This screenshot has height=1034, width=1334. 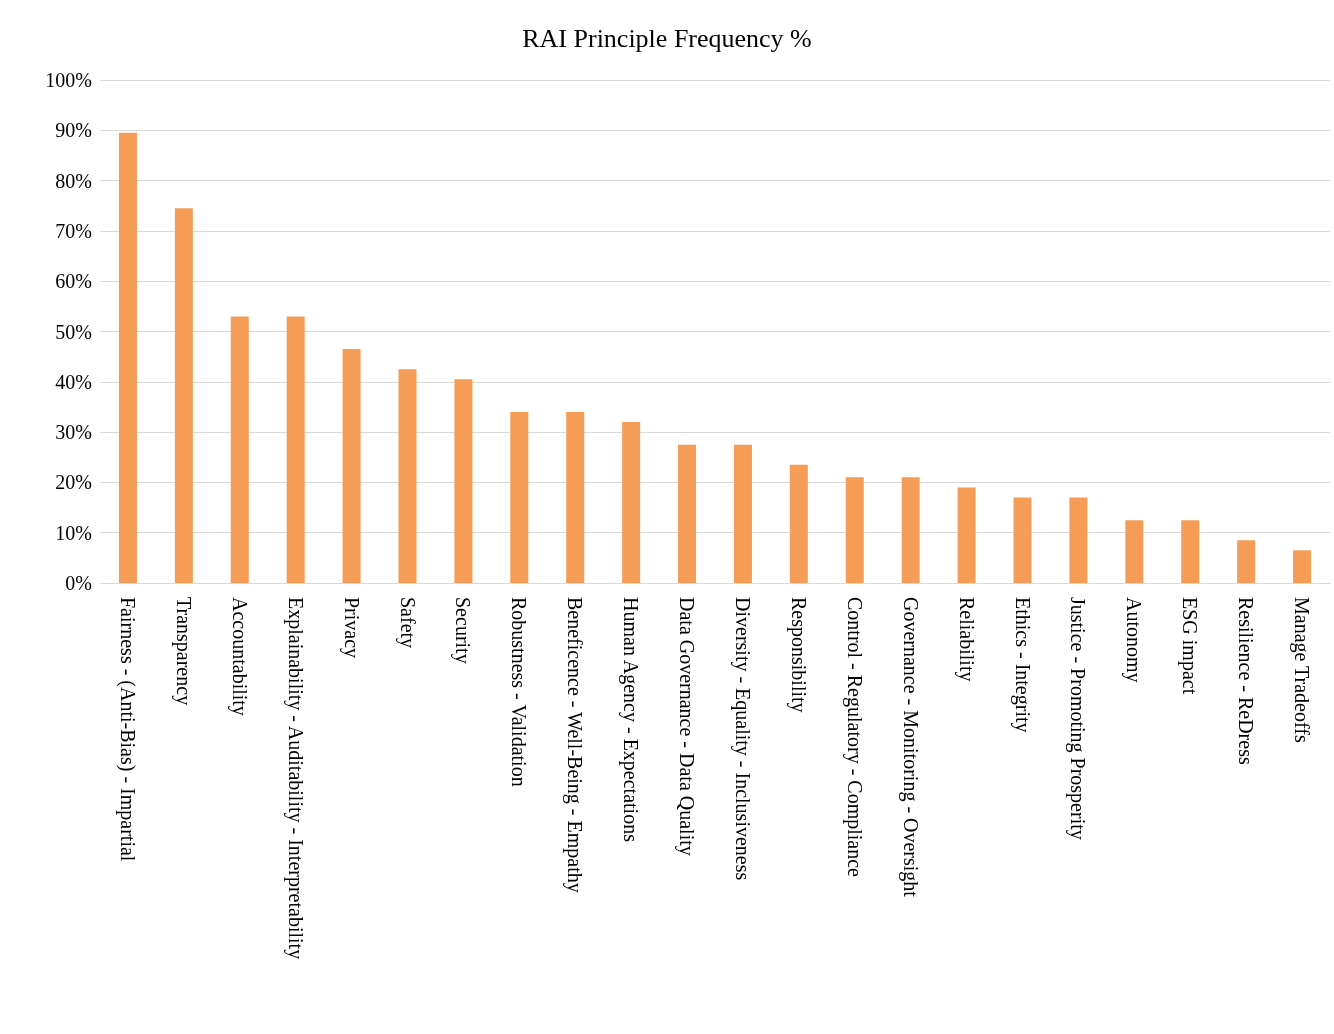 What do you see at coordinates (910, 747) in the screenshot?
I see `x-tick-label: Governance - Monitoring - Oversight` at bounding box center [910, 747].